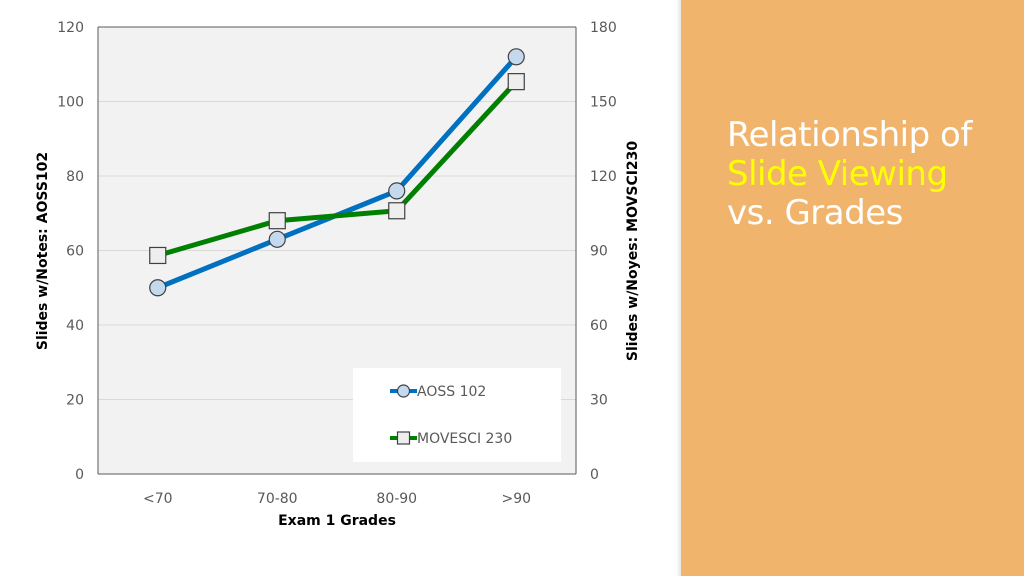 The width and height of the screenshot is (1024, 576). I want to click on right-tick-label: 150, so click(603, 103).